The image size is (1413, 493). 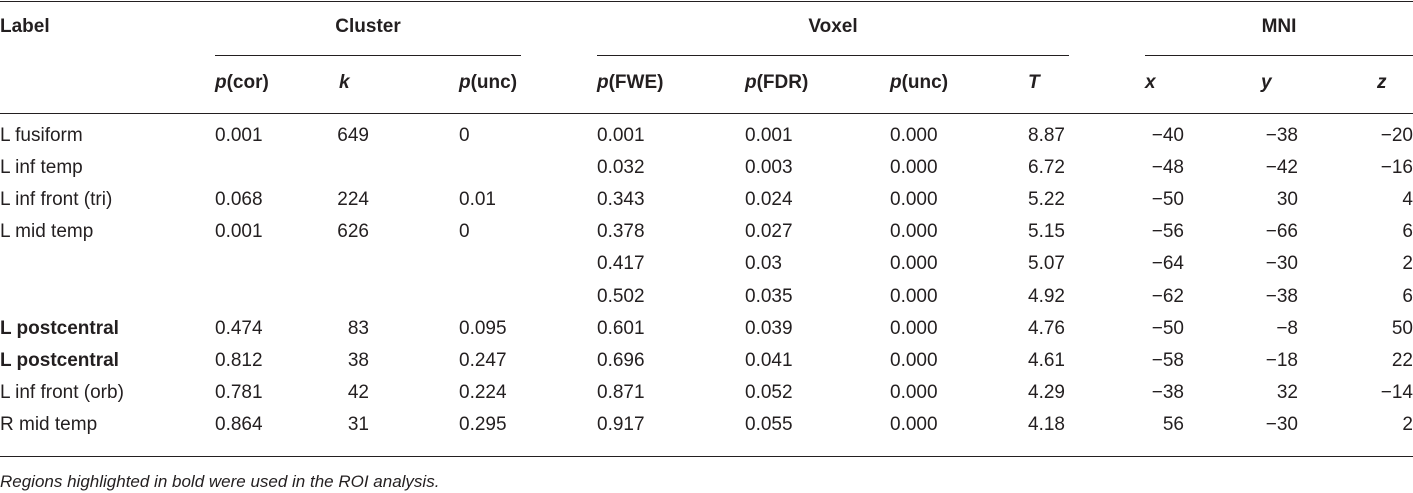 What do you see at coordinates (769, 167) in the screenshot?
I see `cell-p-fdr: 0.003` at bounding box center [769, 167].